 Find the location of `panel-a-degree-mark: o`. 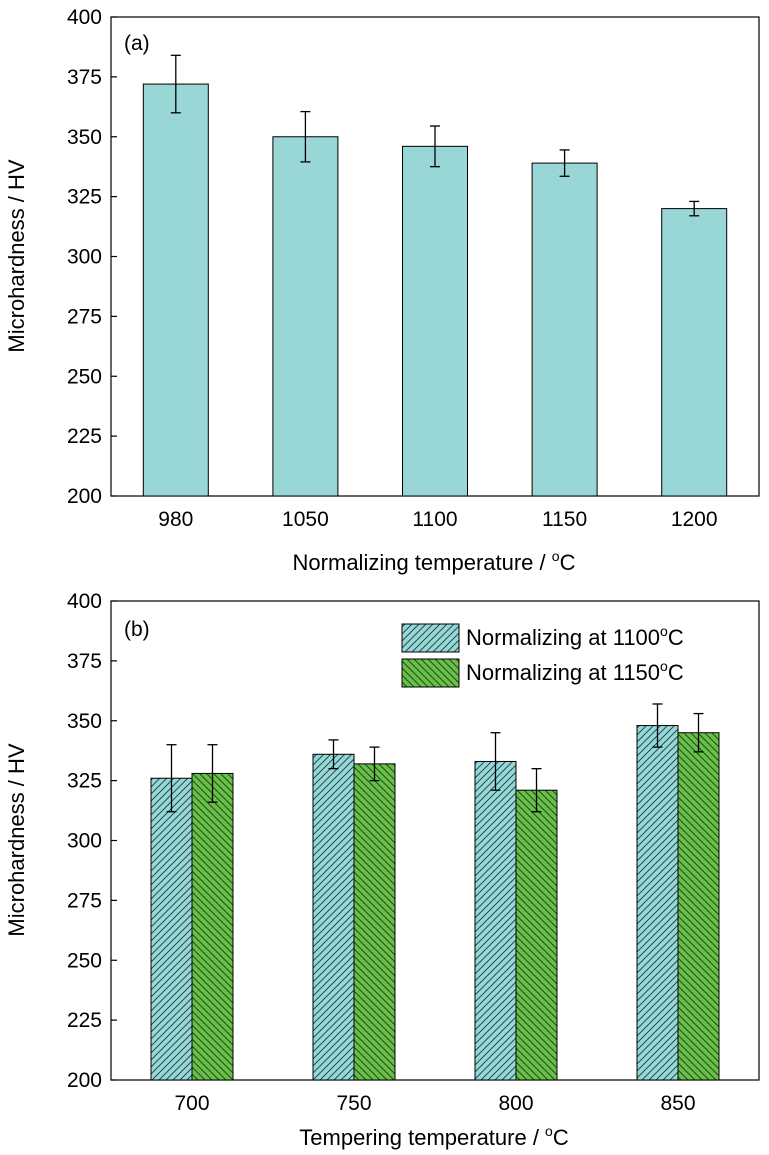

panel-a-degree-mark: o is located at coordinates (556, 556).